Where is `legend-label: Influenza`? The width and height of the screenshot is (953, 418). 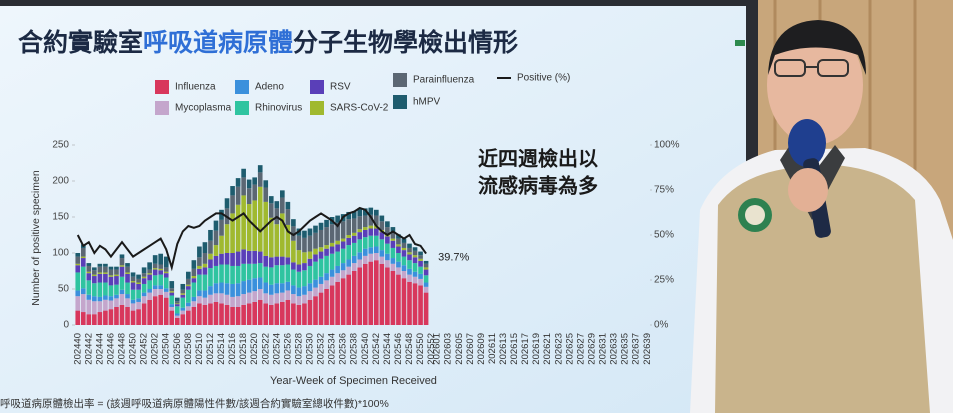
legend-label: Influenza is located at coordinates (195, 87).